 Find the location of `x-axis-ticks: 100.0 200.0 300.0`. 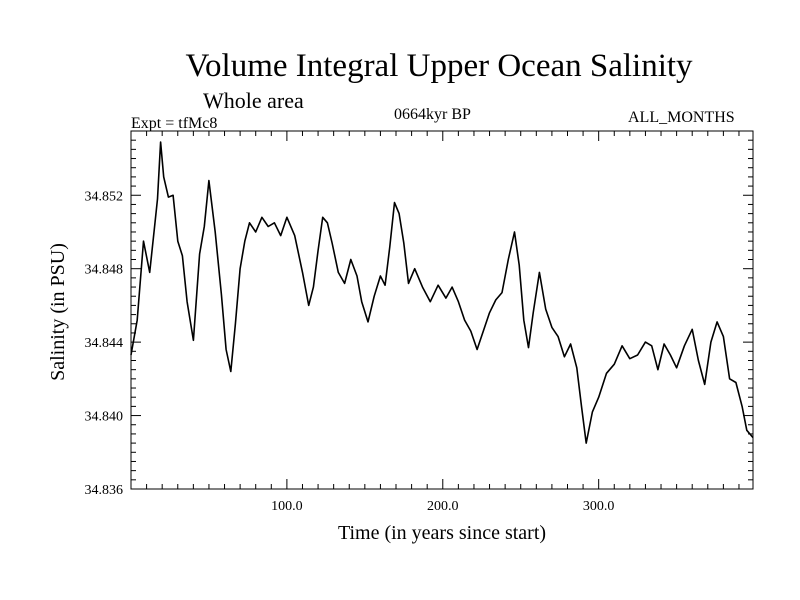

x-axis-ticks: 100.0 200.0 300.0 is located at coordinates (442, 506).